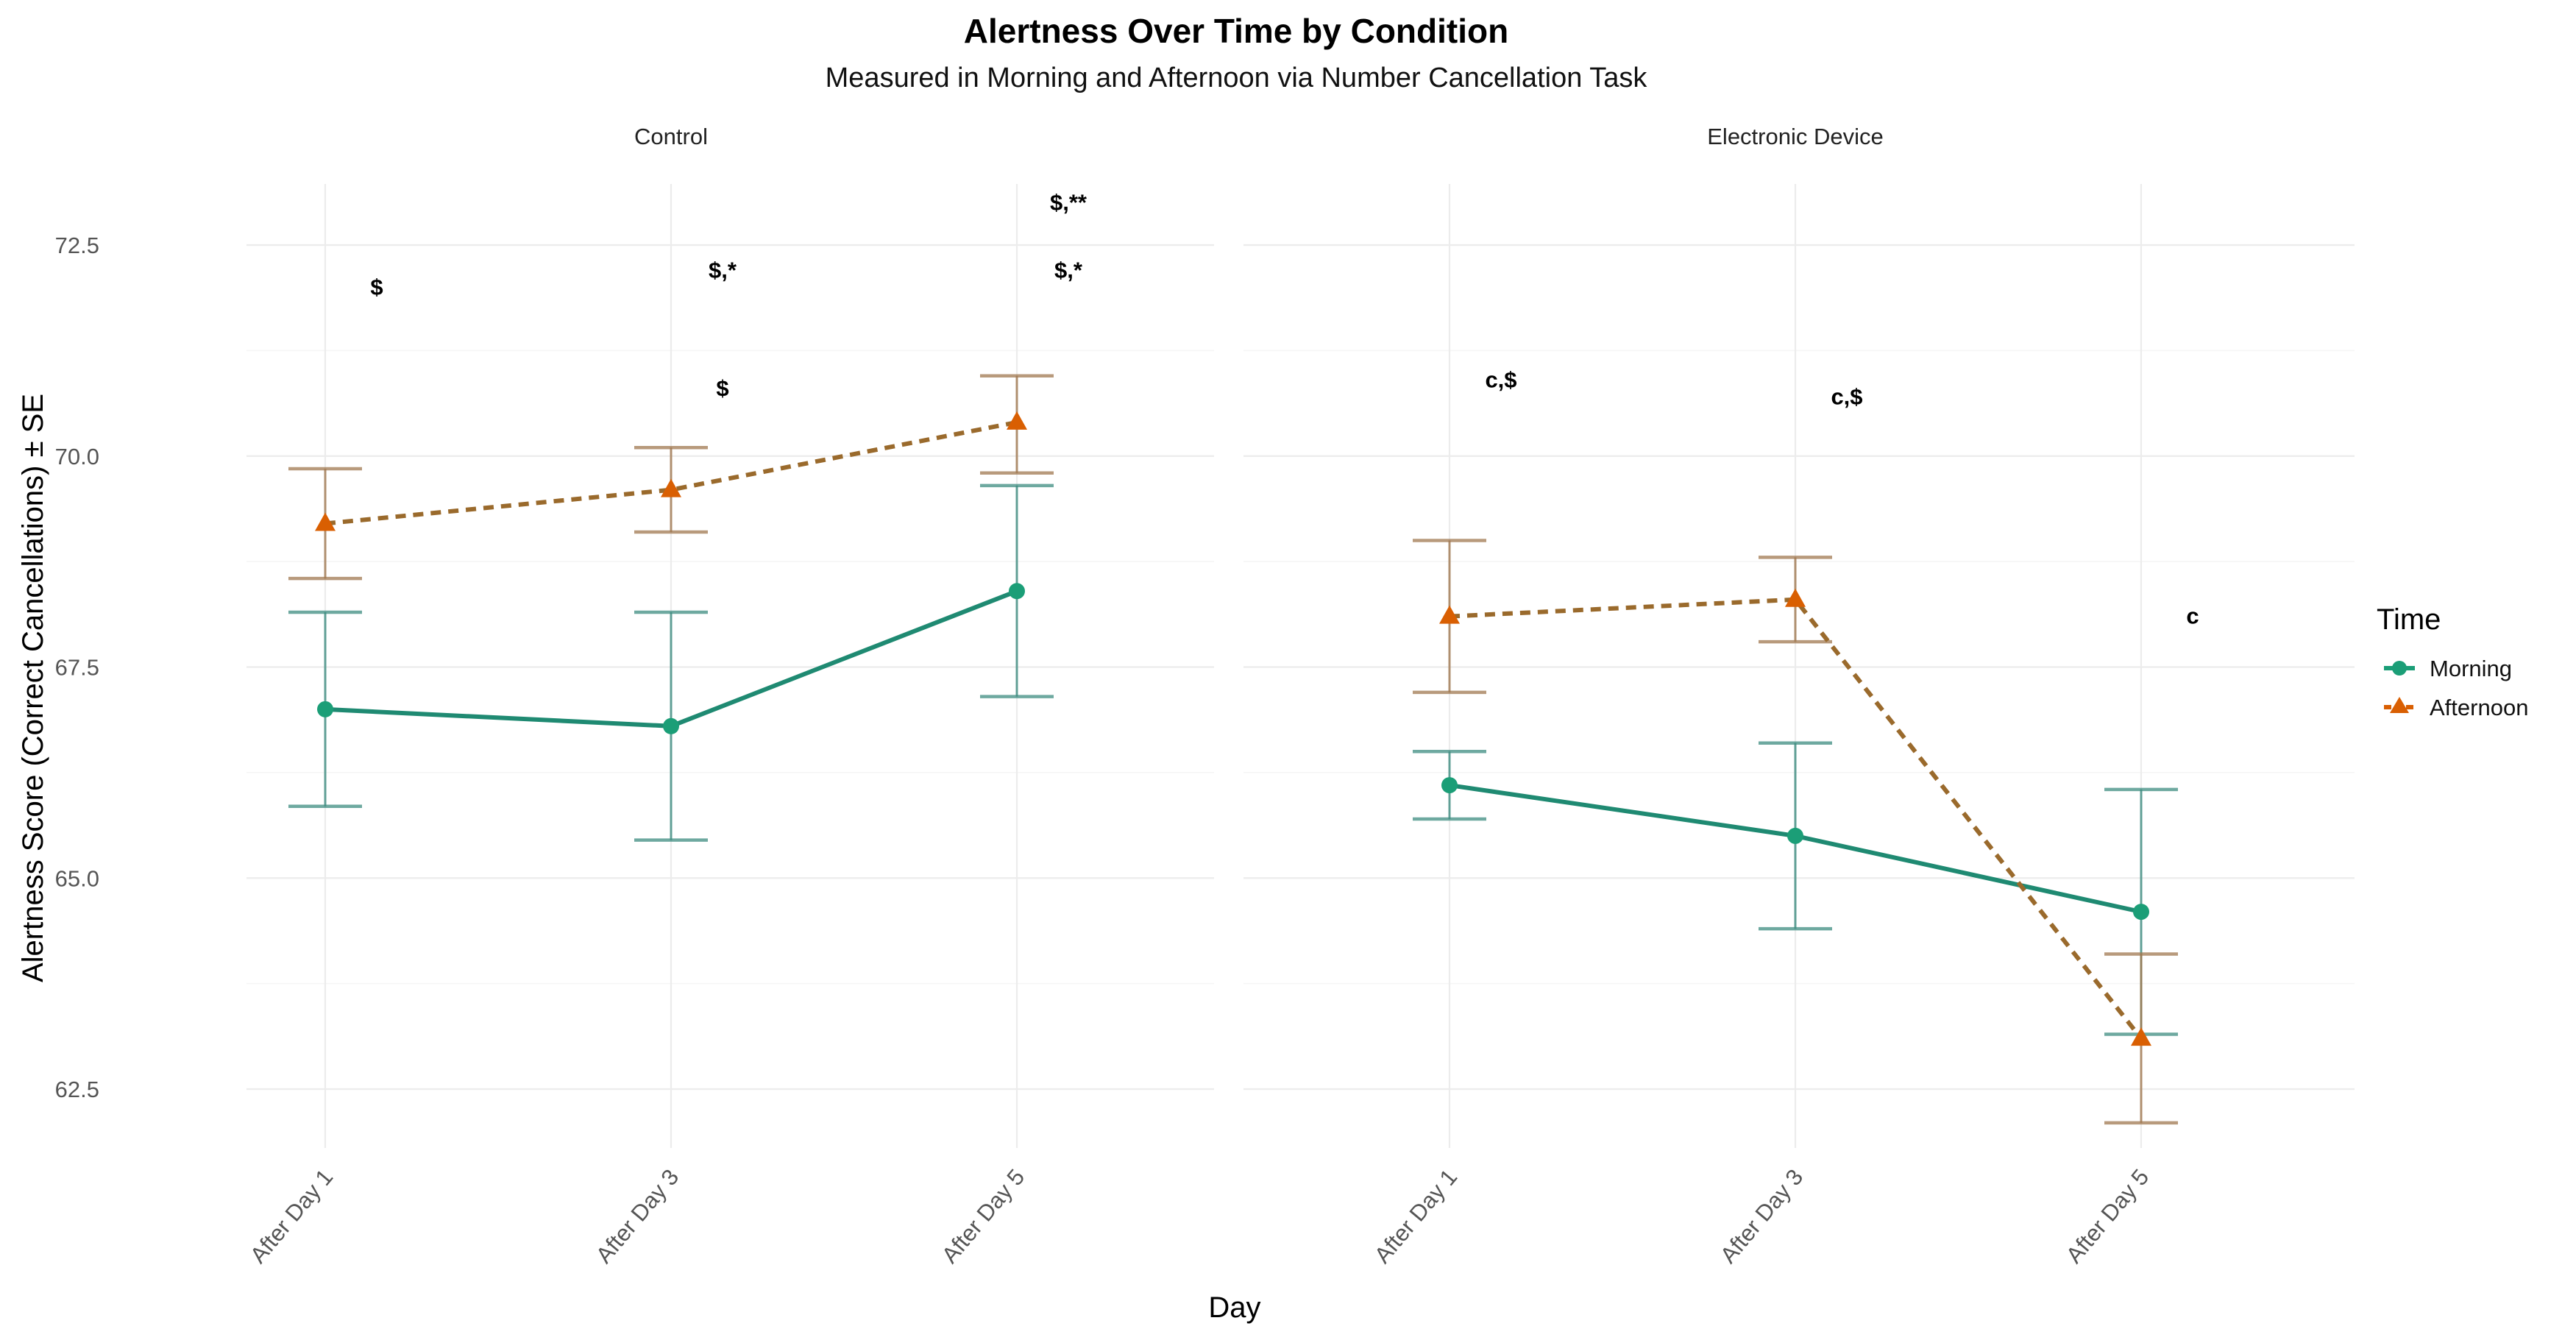 Image resolution: width=2576 pixels, height=1340 pixels. I want to click on chart-title: Alertness Over Time by Condition, so click(1236, 31).